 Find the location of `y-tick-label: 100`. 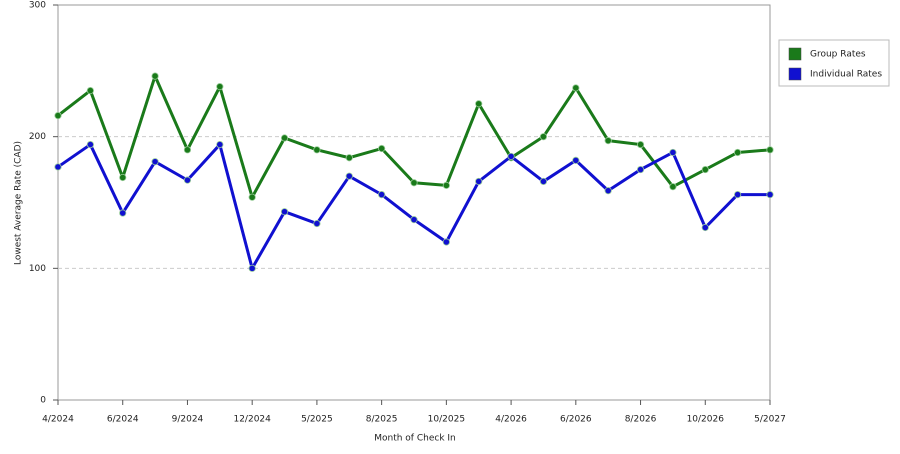

y-tick-label: 100 is located at coordinates (37, 269).